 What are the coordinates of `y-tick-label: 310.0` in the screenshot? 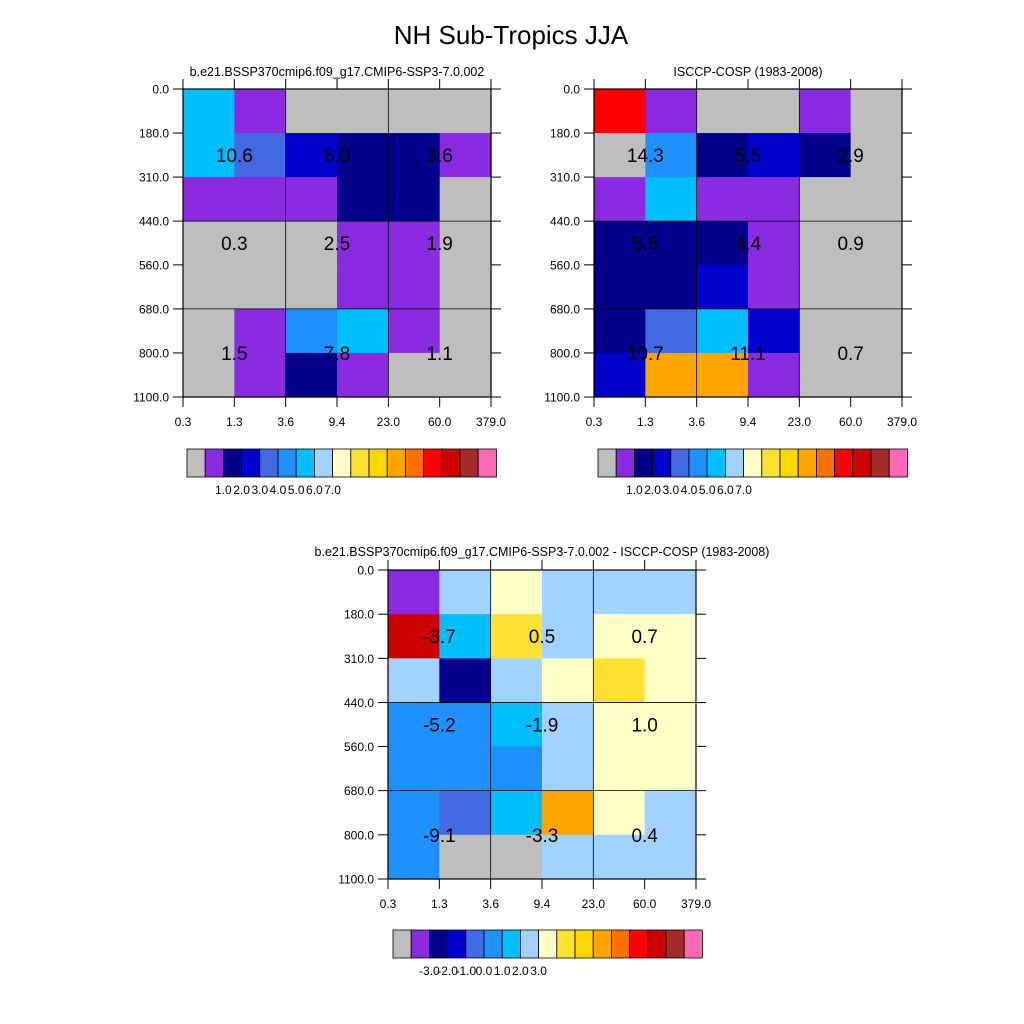 It's located at (565, 178).